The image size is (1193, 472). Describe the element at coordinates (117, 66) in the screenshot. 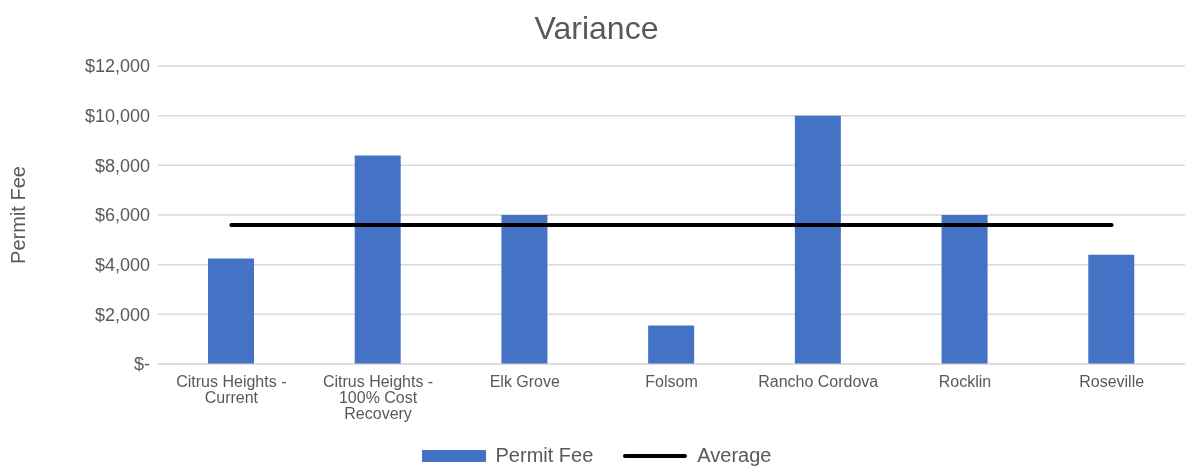

I see `y-tick-label: $12,000` at that location.